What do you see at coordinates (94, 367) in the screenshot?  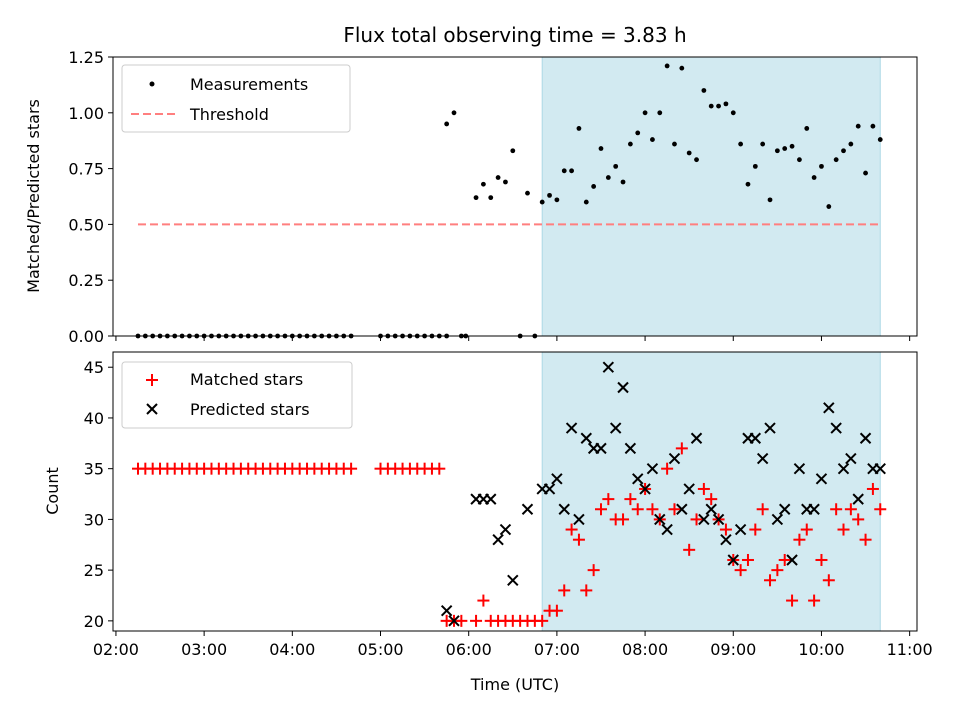 I see `bottom-ytick-label: 45` at bounding box center [94, 367].